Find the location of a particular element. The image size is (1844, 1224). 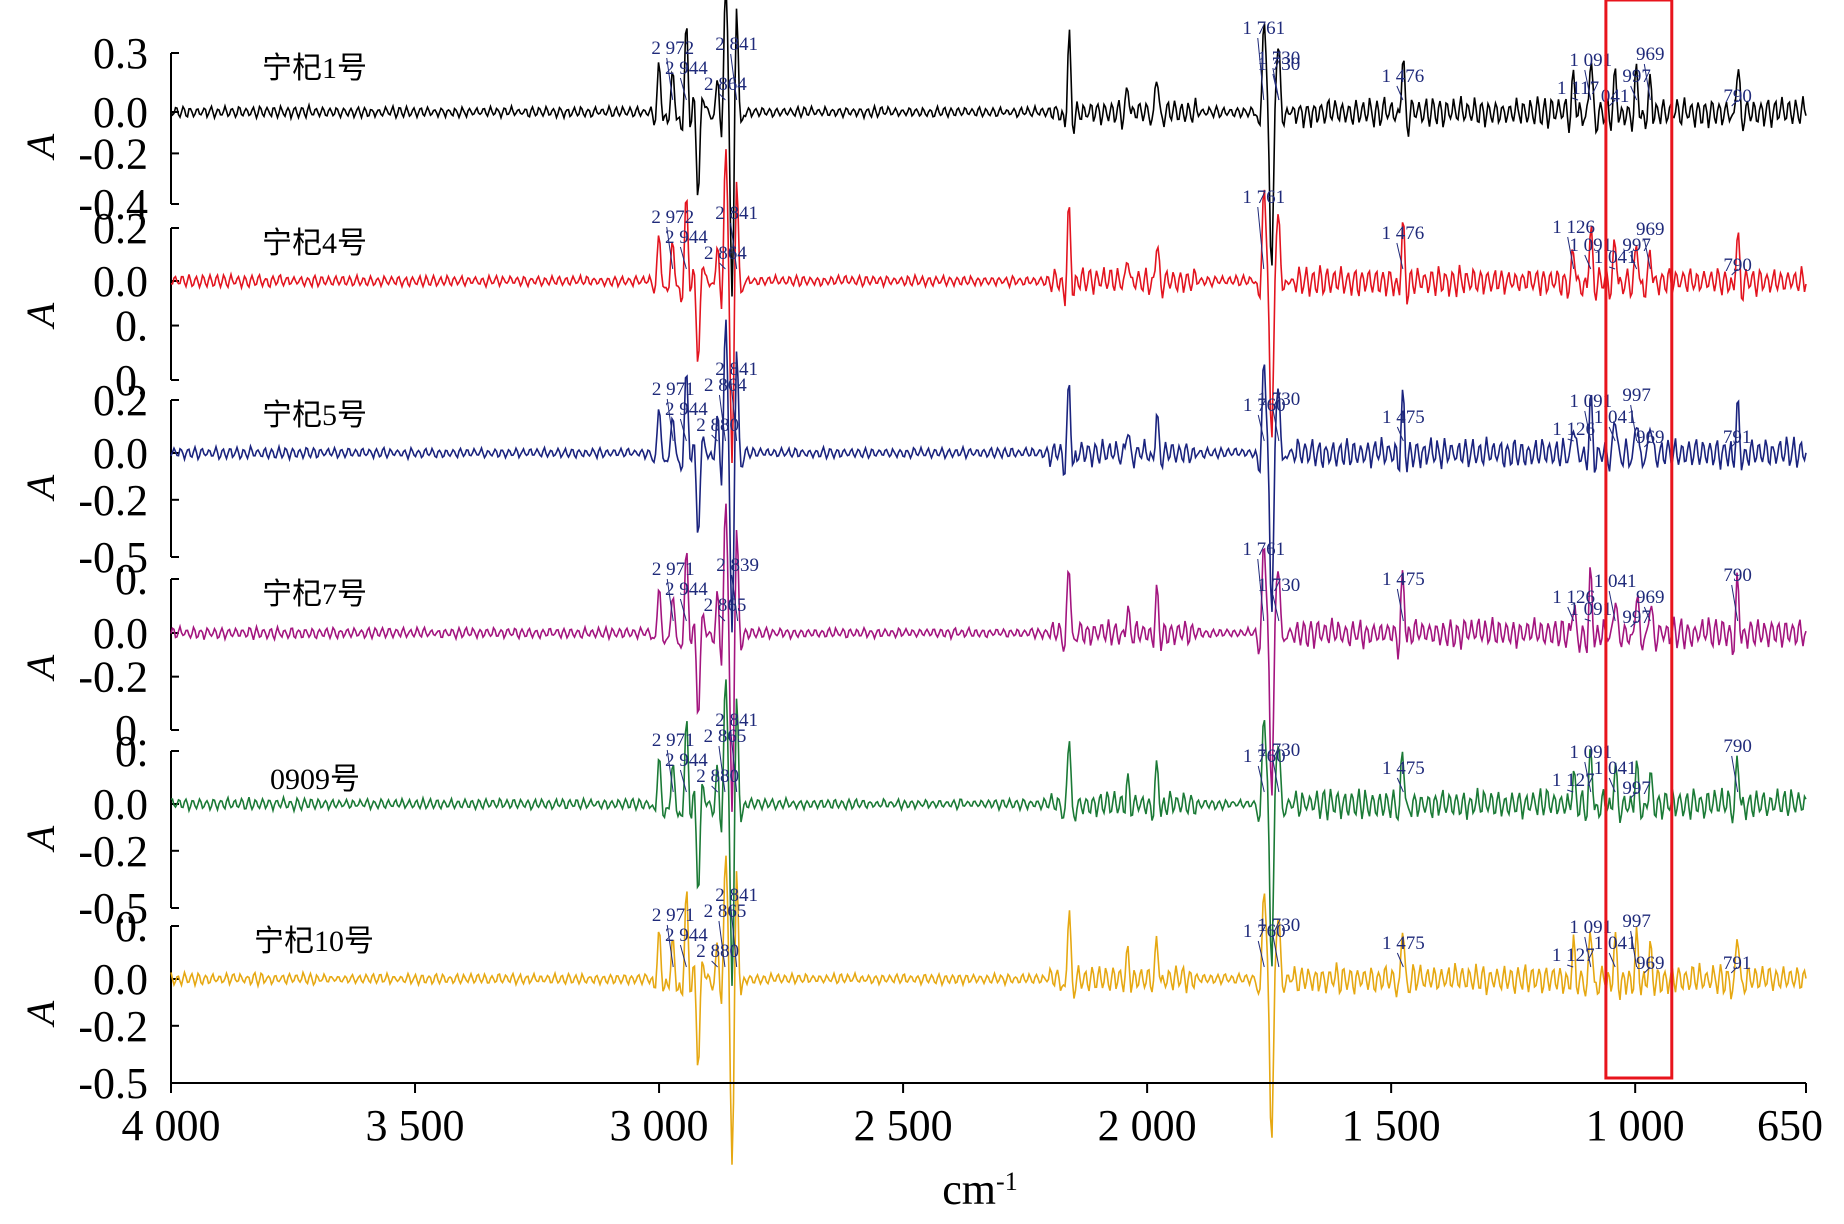

y-tick-label: 0.2 is located at coordinates (120, 400).